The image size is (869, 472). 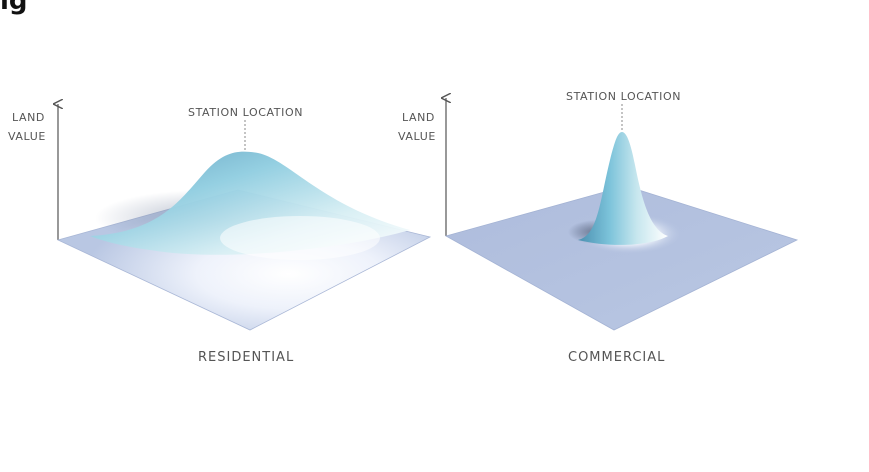 What do you see at coordinates (246, 357) in the screenshot?
I see `category-label-residential: RESIDENTIAL` at bounding box center [246, 357].